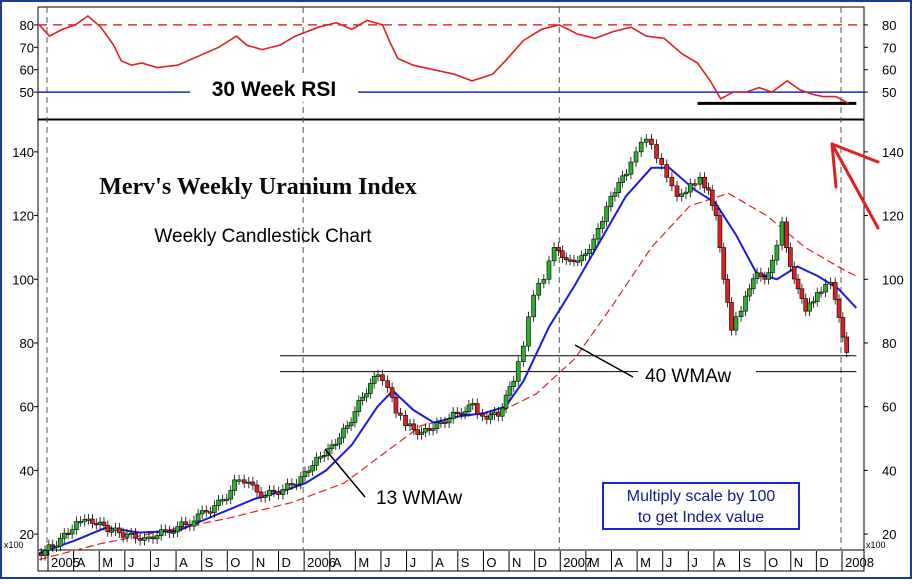 The width and height of the screenshot is (912, 584). Describe the element at coordinates (773, 562) in the screenshot. I see `x-tick-label: O` at that location.